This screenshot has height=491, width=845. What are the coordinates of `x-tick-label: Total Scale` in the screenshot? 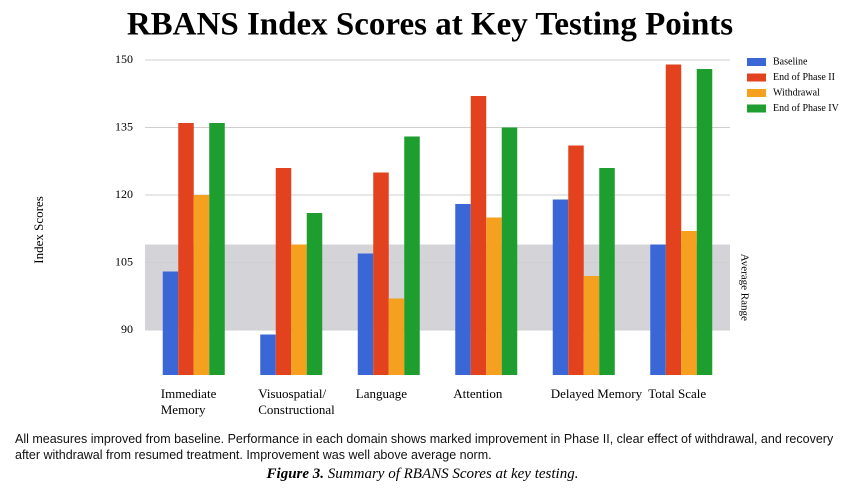 It's located at (677, 393).